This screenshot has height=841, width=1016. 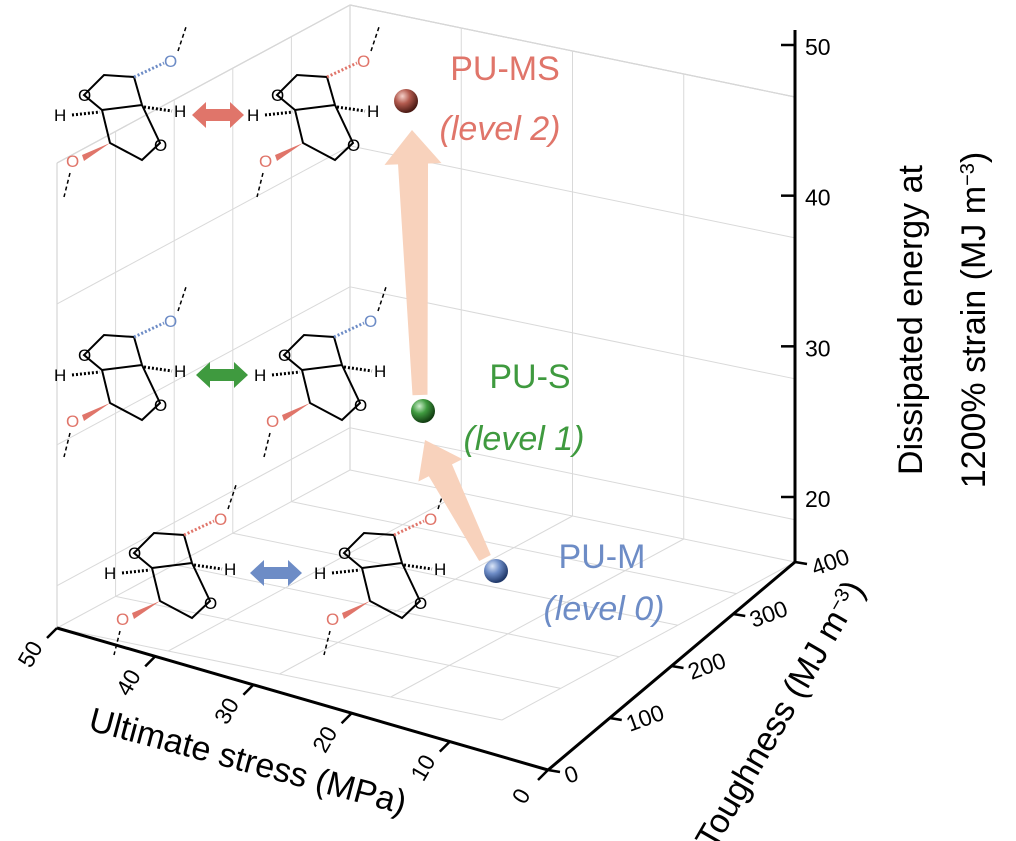 I want to click on x-tick-label: 0, so click(x=521, y=796).